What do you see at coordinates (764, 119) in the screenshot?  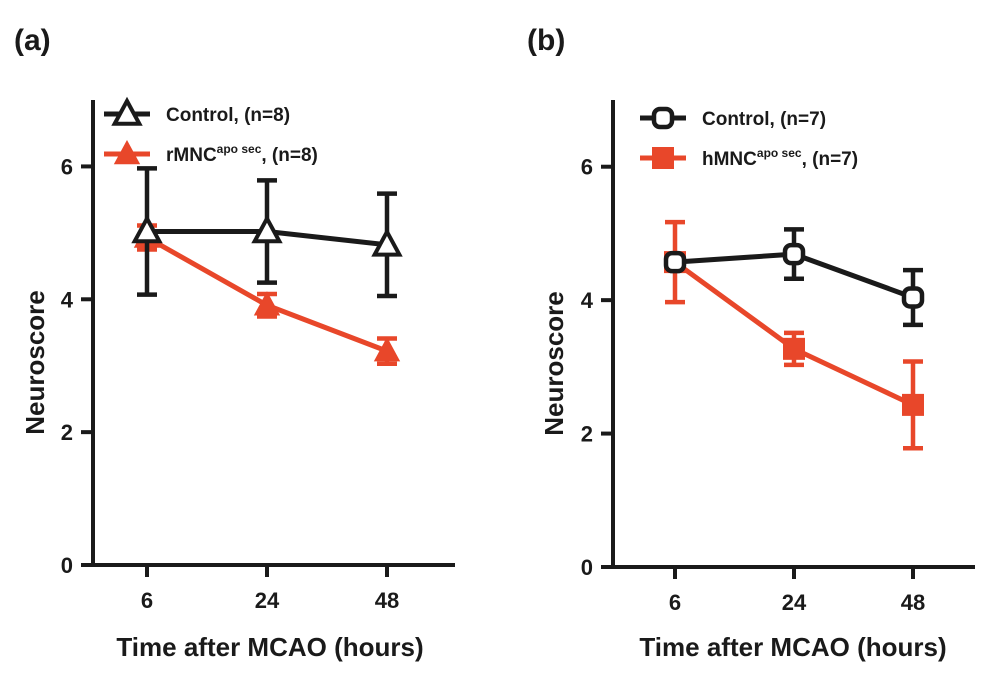 I see `legend-label: Control, (n=7)` at bounding box center [764, 119].